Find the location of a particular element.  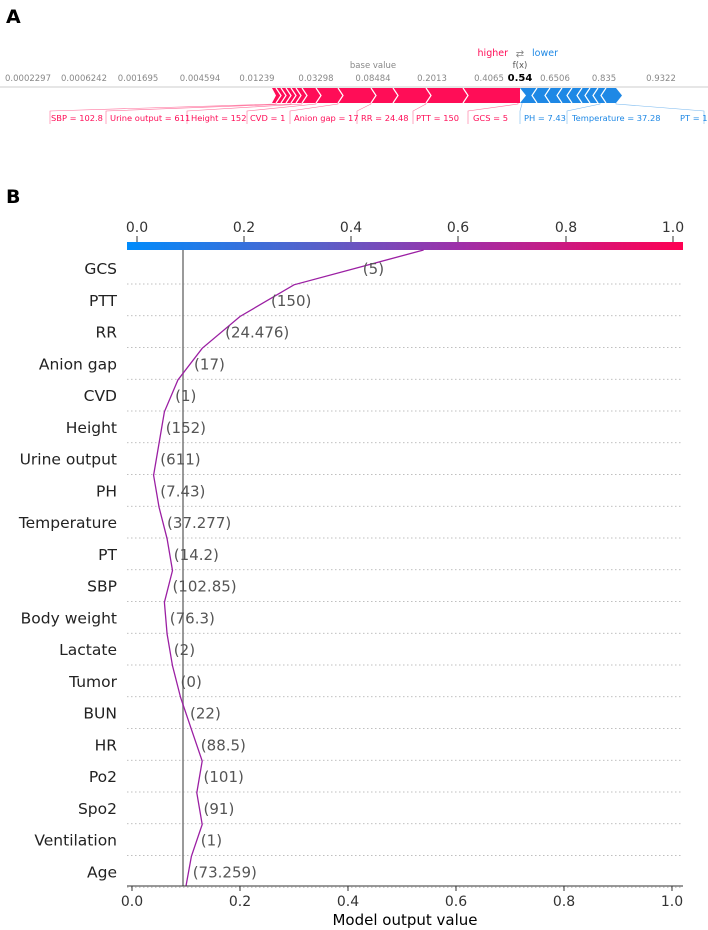

force-label-connectors is located at coordinates (377, 113).